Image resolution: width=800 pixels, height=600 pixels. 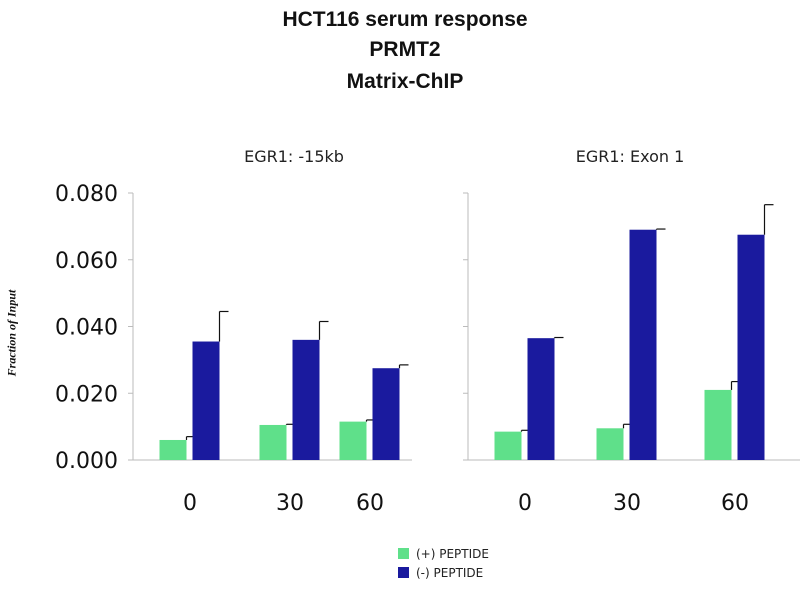 What do you see at coordinates (370, 503) in the screenshot?
I see `x-tick-label-1-60: 60` at bounding box center [370, 503].